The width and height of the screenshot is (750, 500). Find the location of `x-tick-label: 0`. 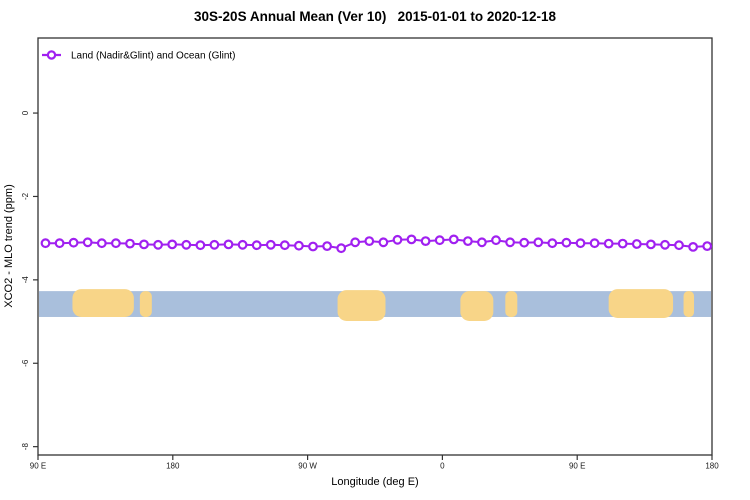

x-tick-label: 0 is located at coordinates (442, 466).